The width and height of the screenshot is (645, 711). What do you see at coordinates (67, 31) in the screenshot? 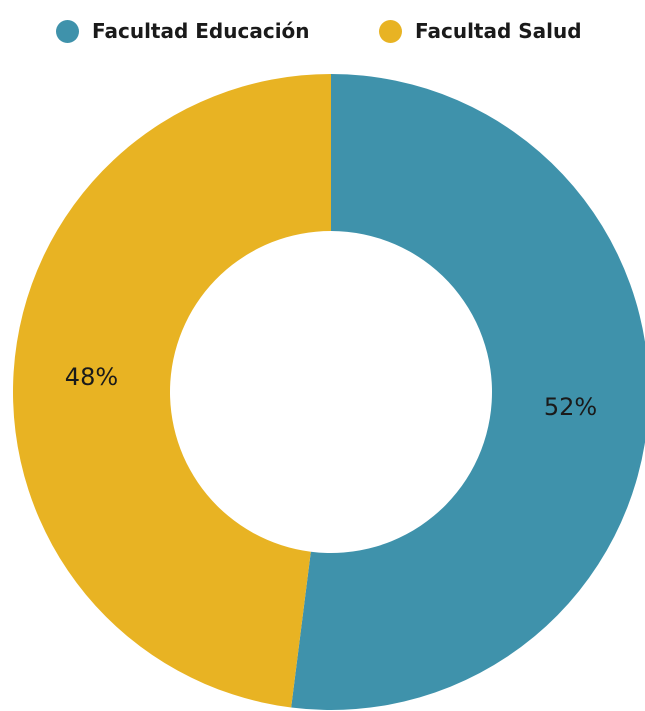
I see `legend-swatch-facultad-educacion` at bounding box center [67, 31].